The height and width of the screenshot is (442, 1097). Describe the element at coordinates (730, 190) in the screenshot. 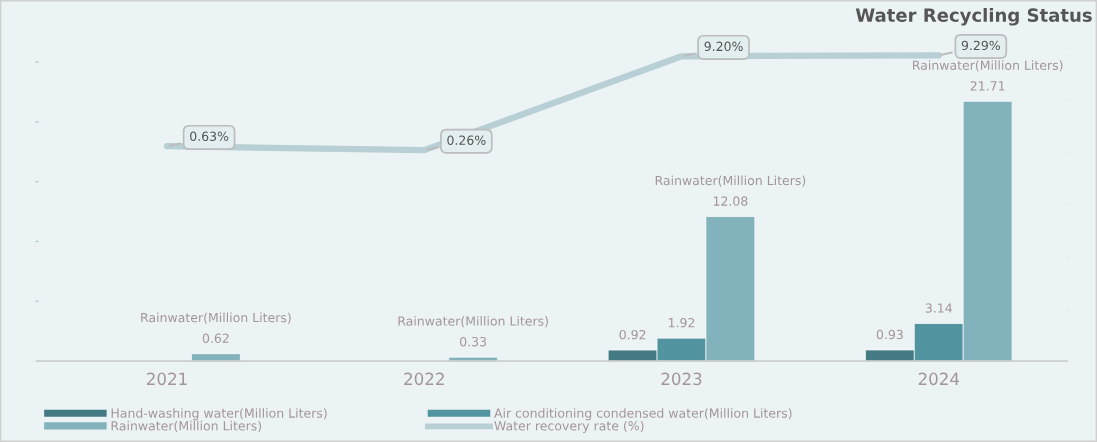

I see `data-label: Rainwater(Million Liters) 12.08` at that location.